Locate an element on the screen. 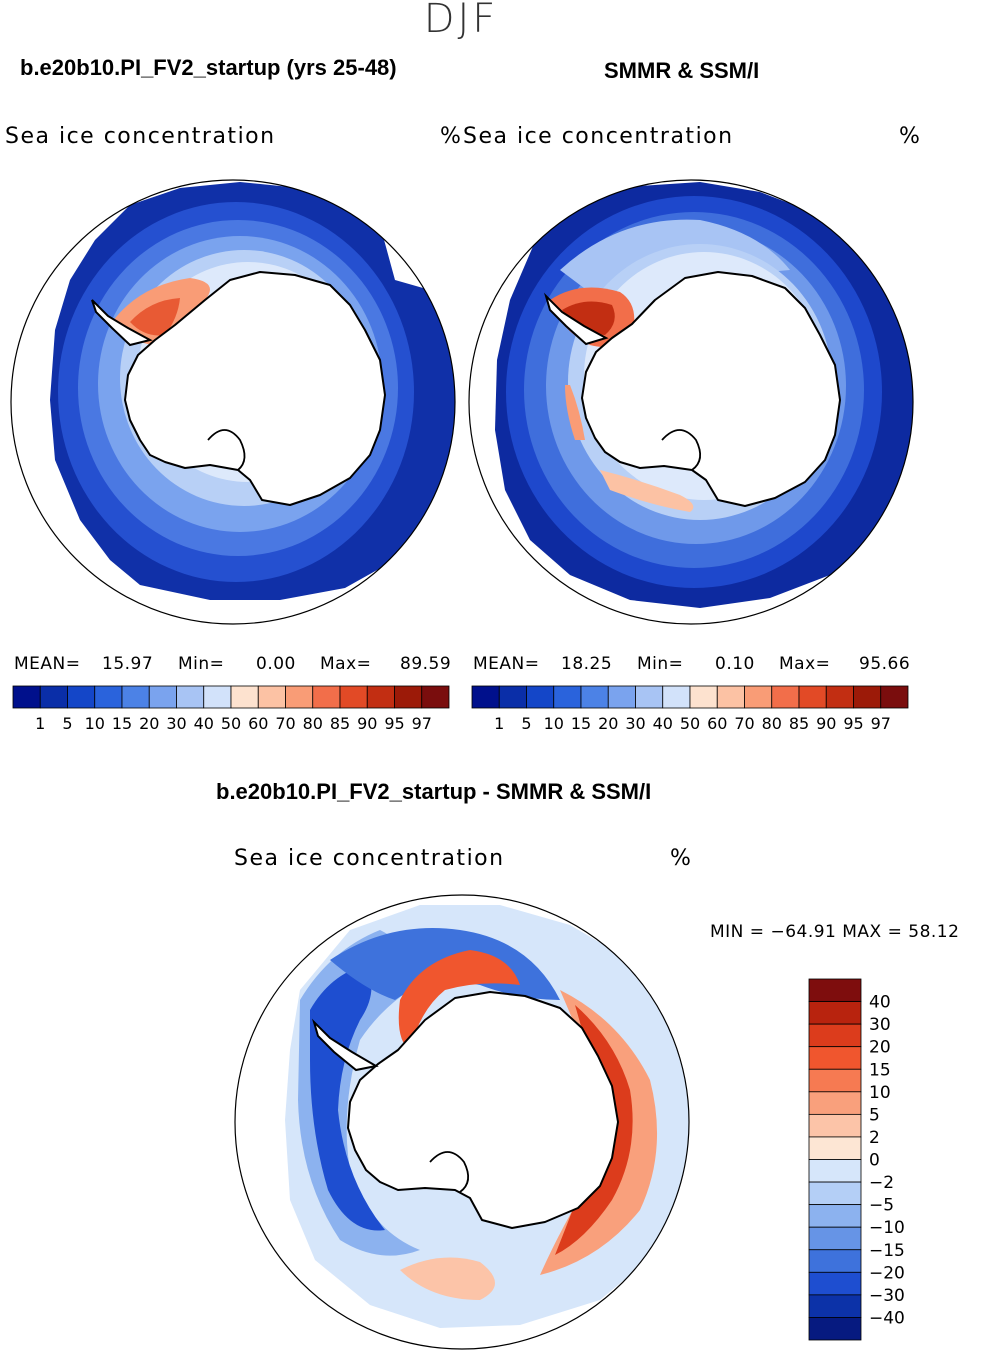  right-panel-title: SMMR & SSM/I is located at coordinates (682, 70).